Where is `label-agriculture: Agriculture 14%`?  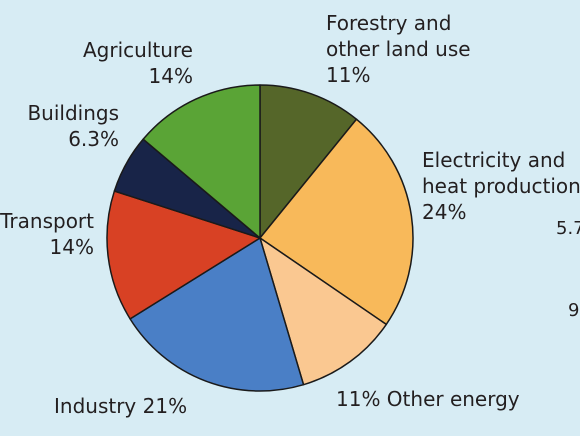 label-agriculture: Agriculture 14% is located at coordinates (138, 63).